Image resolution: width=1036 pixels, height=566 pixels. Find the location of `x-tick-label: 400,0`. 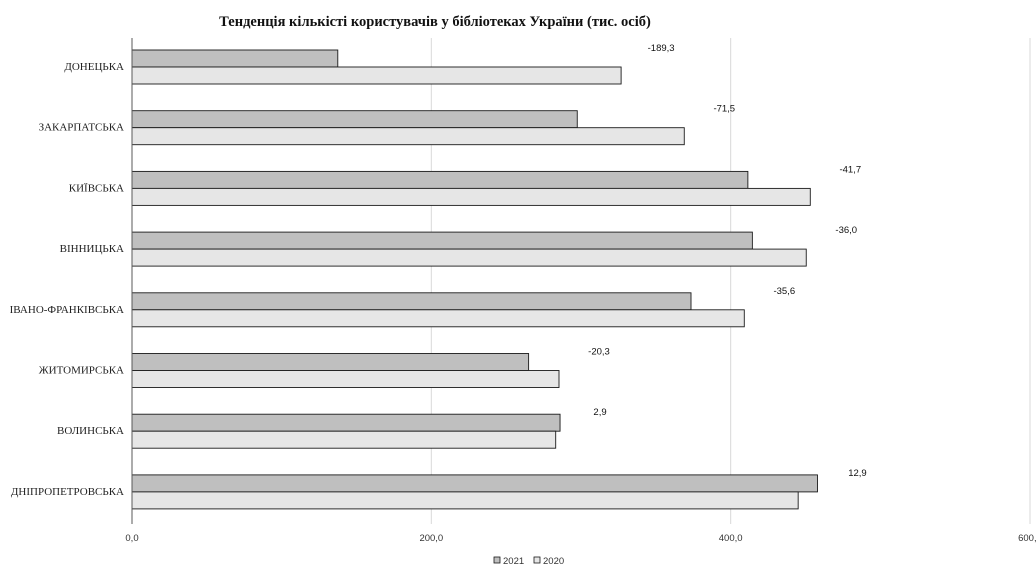

x-tick-label: 400,0 is located at coordinates (731, 538).